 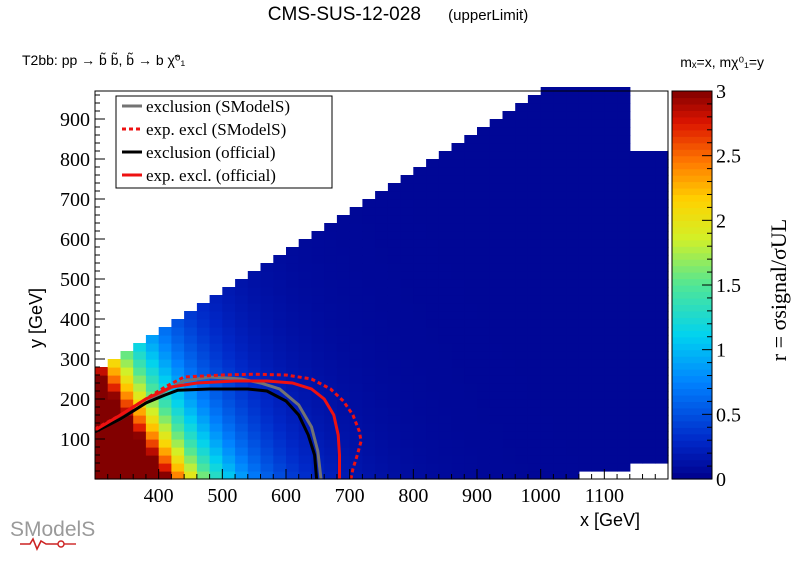 What do you see at coordinates (228, 426) in the screenshot?
I see `curve-exp-excl-smodels` at bounding box center [228, 426].